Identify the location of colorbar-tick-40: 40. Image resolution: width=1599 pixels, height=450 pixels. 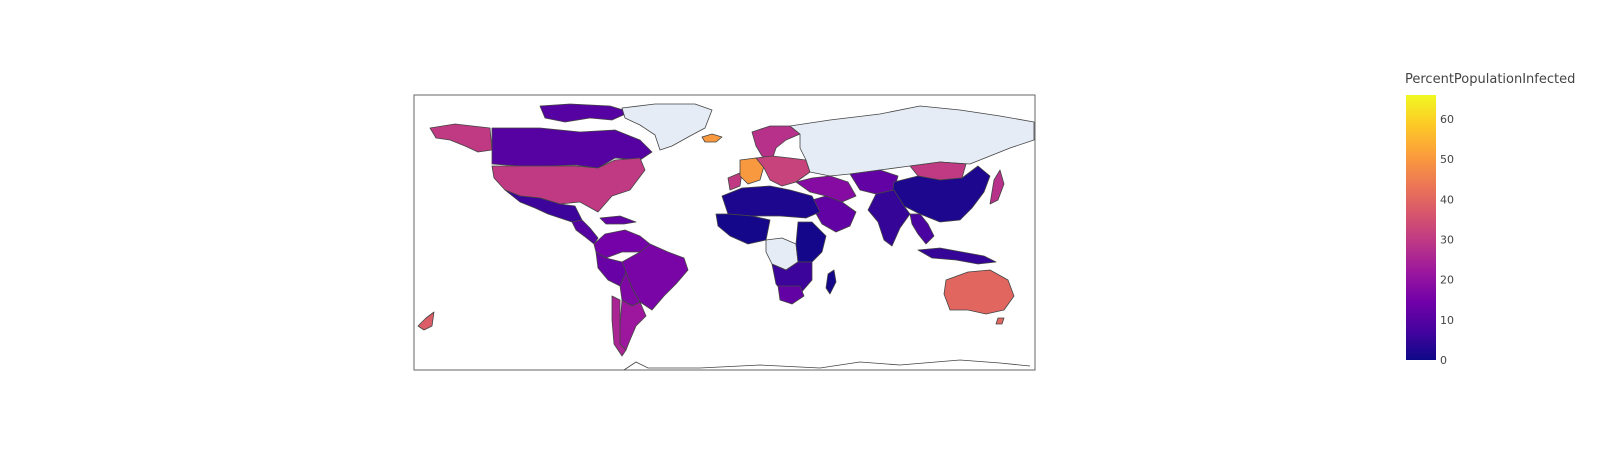
(1447, 199).